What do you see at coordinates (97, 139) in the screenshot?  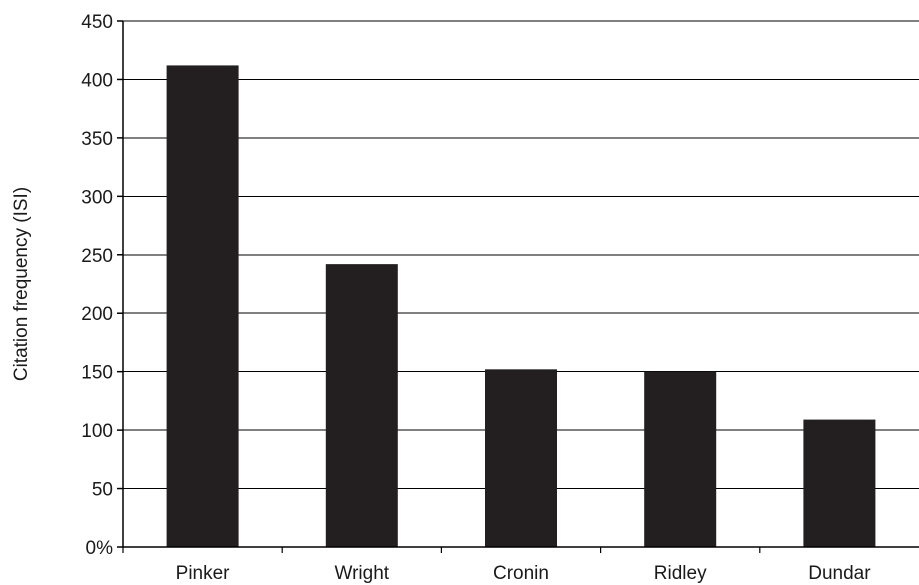 I see `y-tick-label: 350` at bounding box center [97, 139].